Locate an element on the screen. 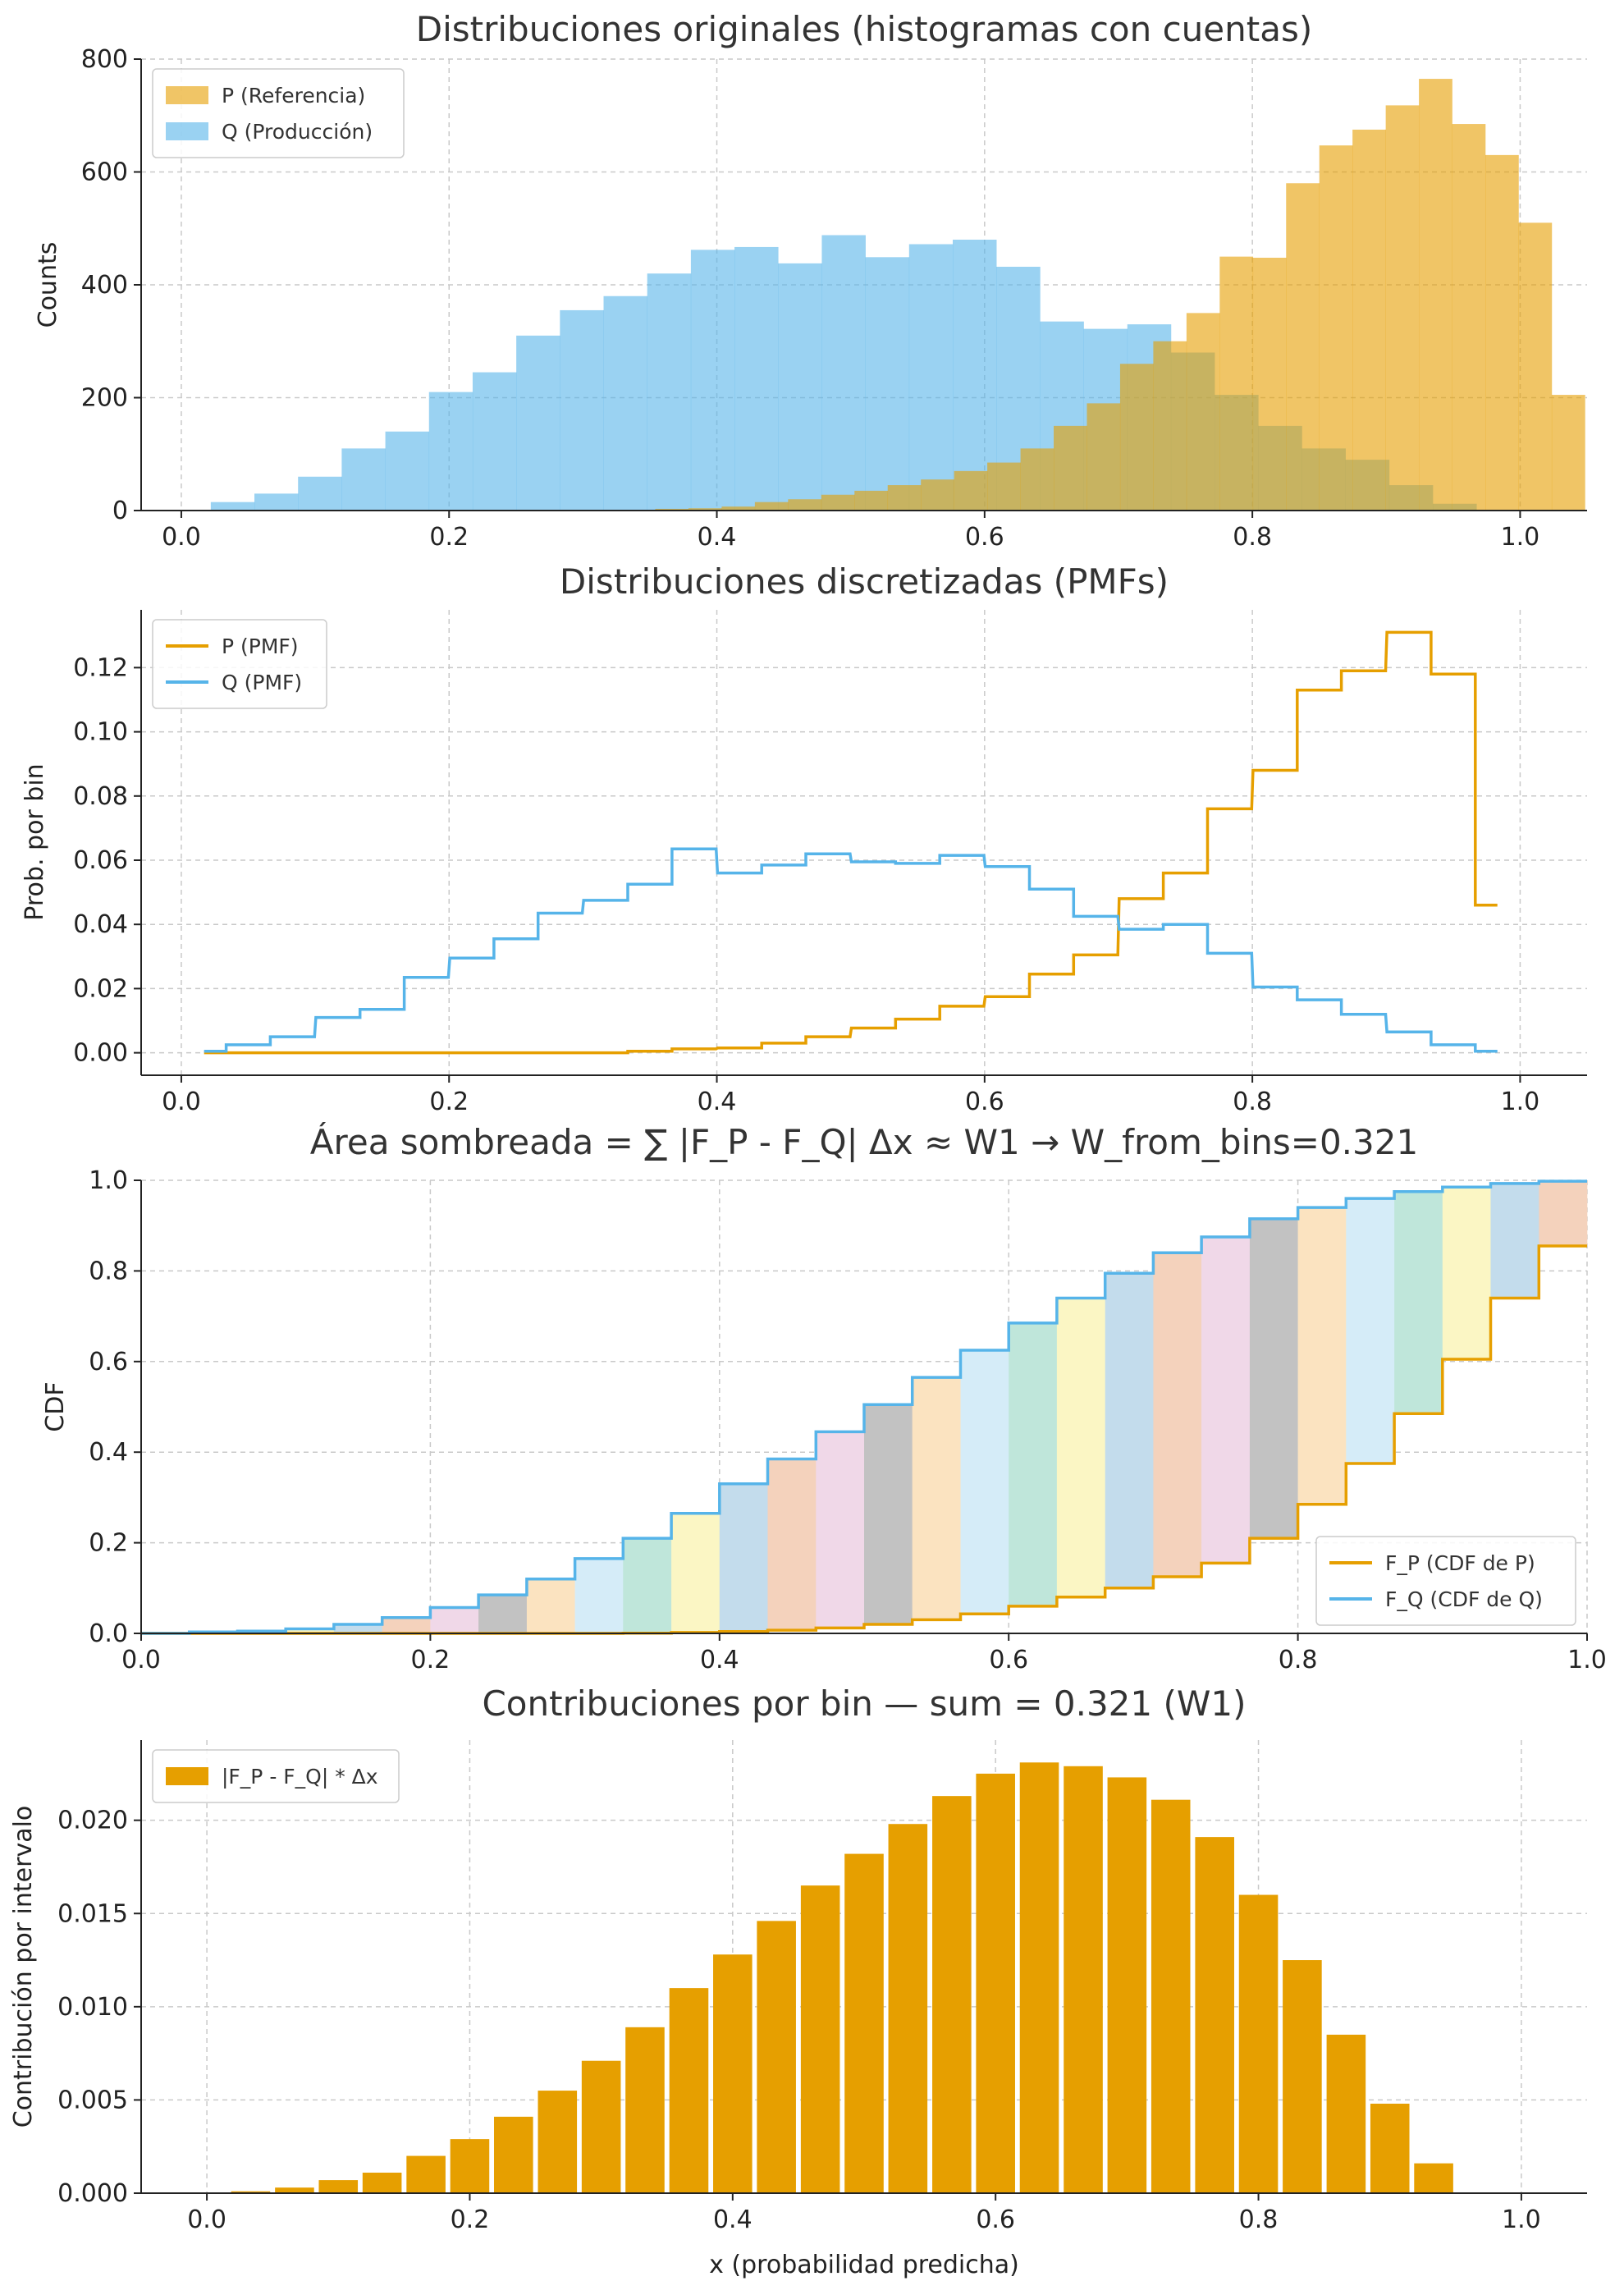  x-axis-label: x (probabilidad predicha) is located at coordinates (864, 2265).